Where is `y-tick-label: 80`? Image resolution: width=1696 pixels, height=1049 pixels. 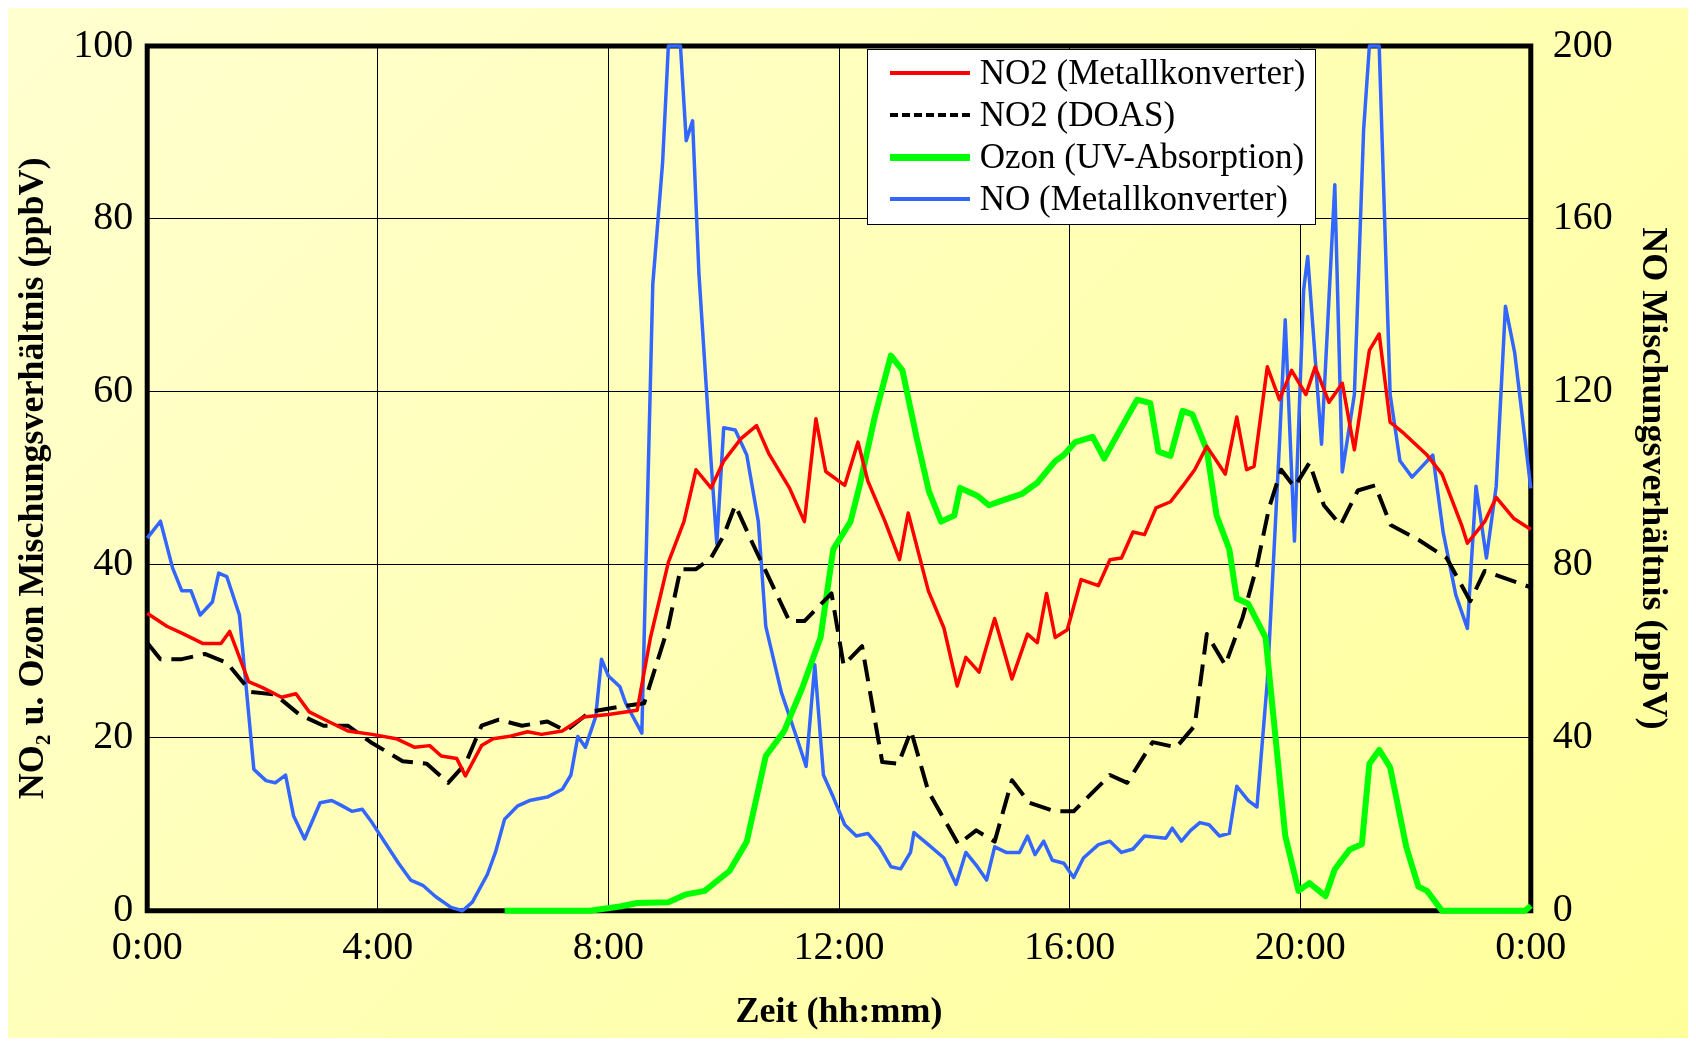
y-tick-label: 80 is located at coordinates (113, 216).